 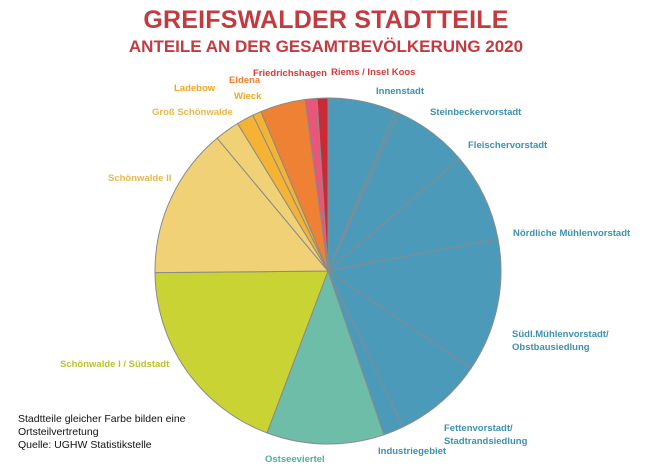 What do you see at coordinates (195, 88) in the screenshot?
I see `slice-label-ladebow: Ladebow` at bounding box center [195, 88].